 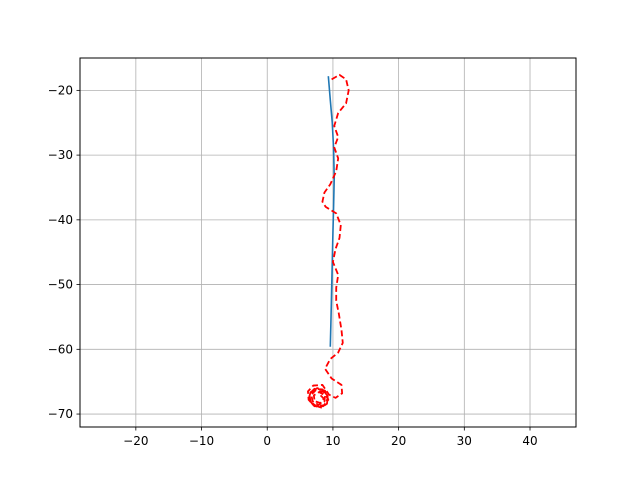 What do you see at coordinates (464, 441) in the screenshot?
I see `x-tick-label: 30` at bounding box center [464, 441].